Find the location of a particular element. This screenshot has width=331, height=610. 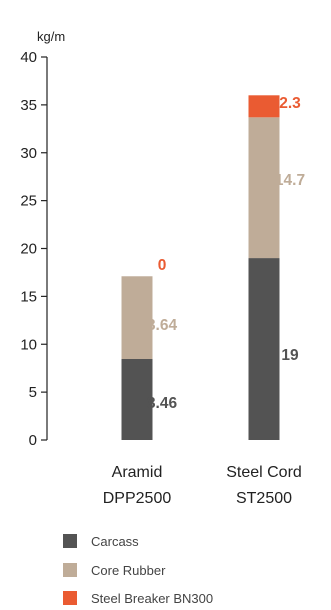

y-axis-tick-label: 25 is located at coordinates (28, 201).